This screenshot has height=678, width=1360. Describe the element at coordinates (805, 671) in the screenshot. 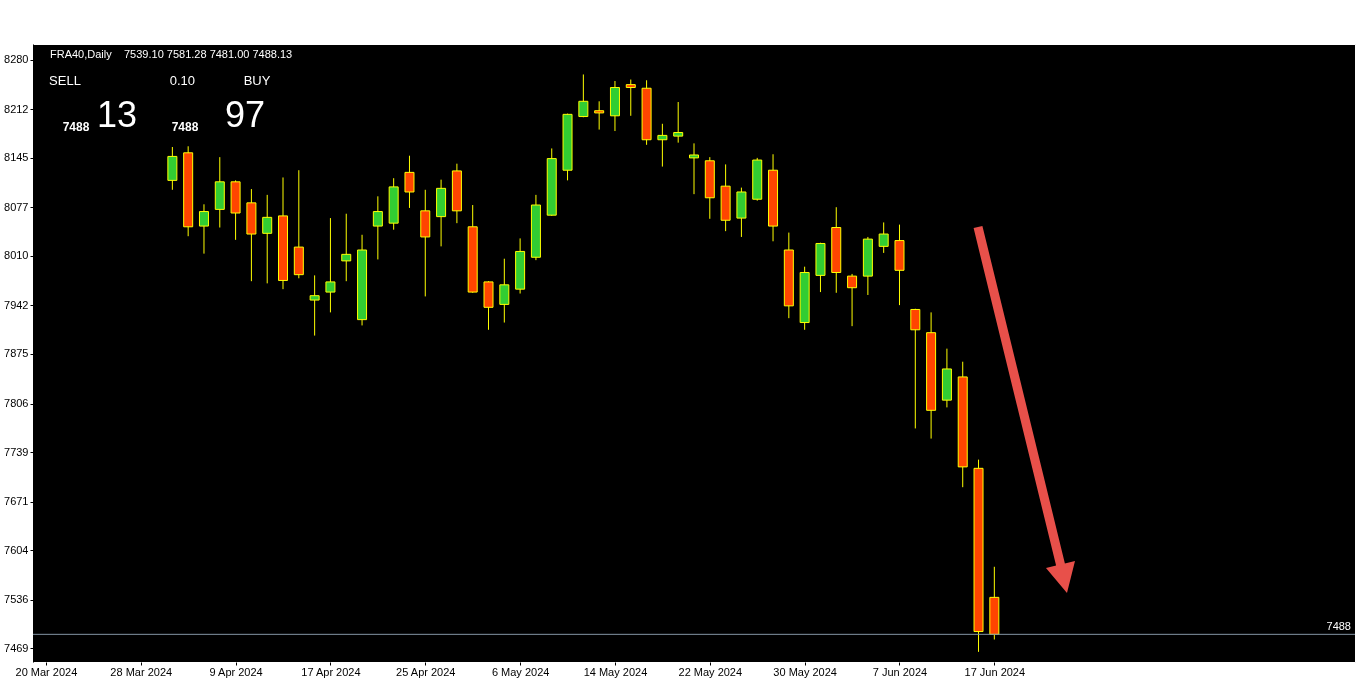

I see `x-tick-label: 30 May 2024` at that location.